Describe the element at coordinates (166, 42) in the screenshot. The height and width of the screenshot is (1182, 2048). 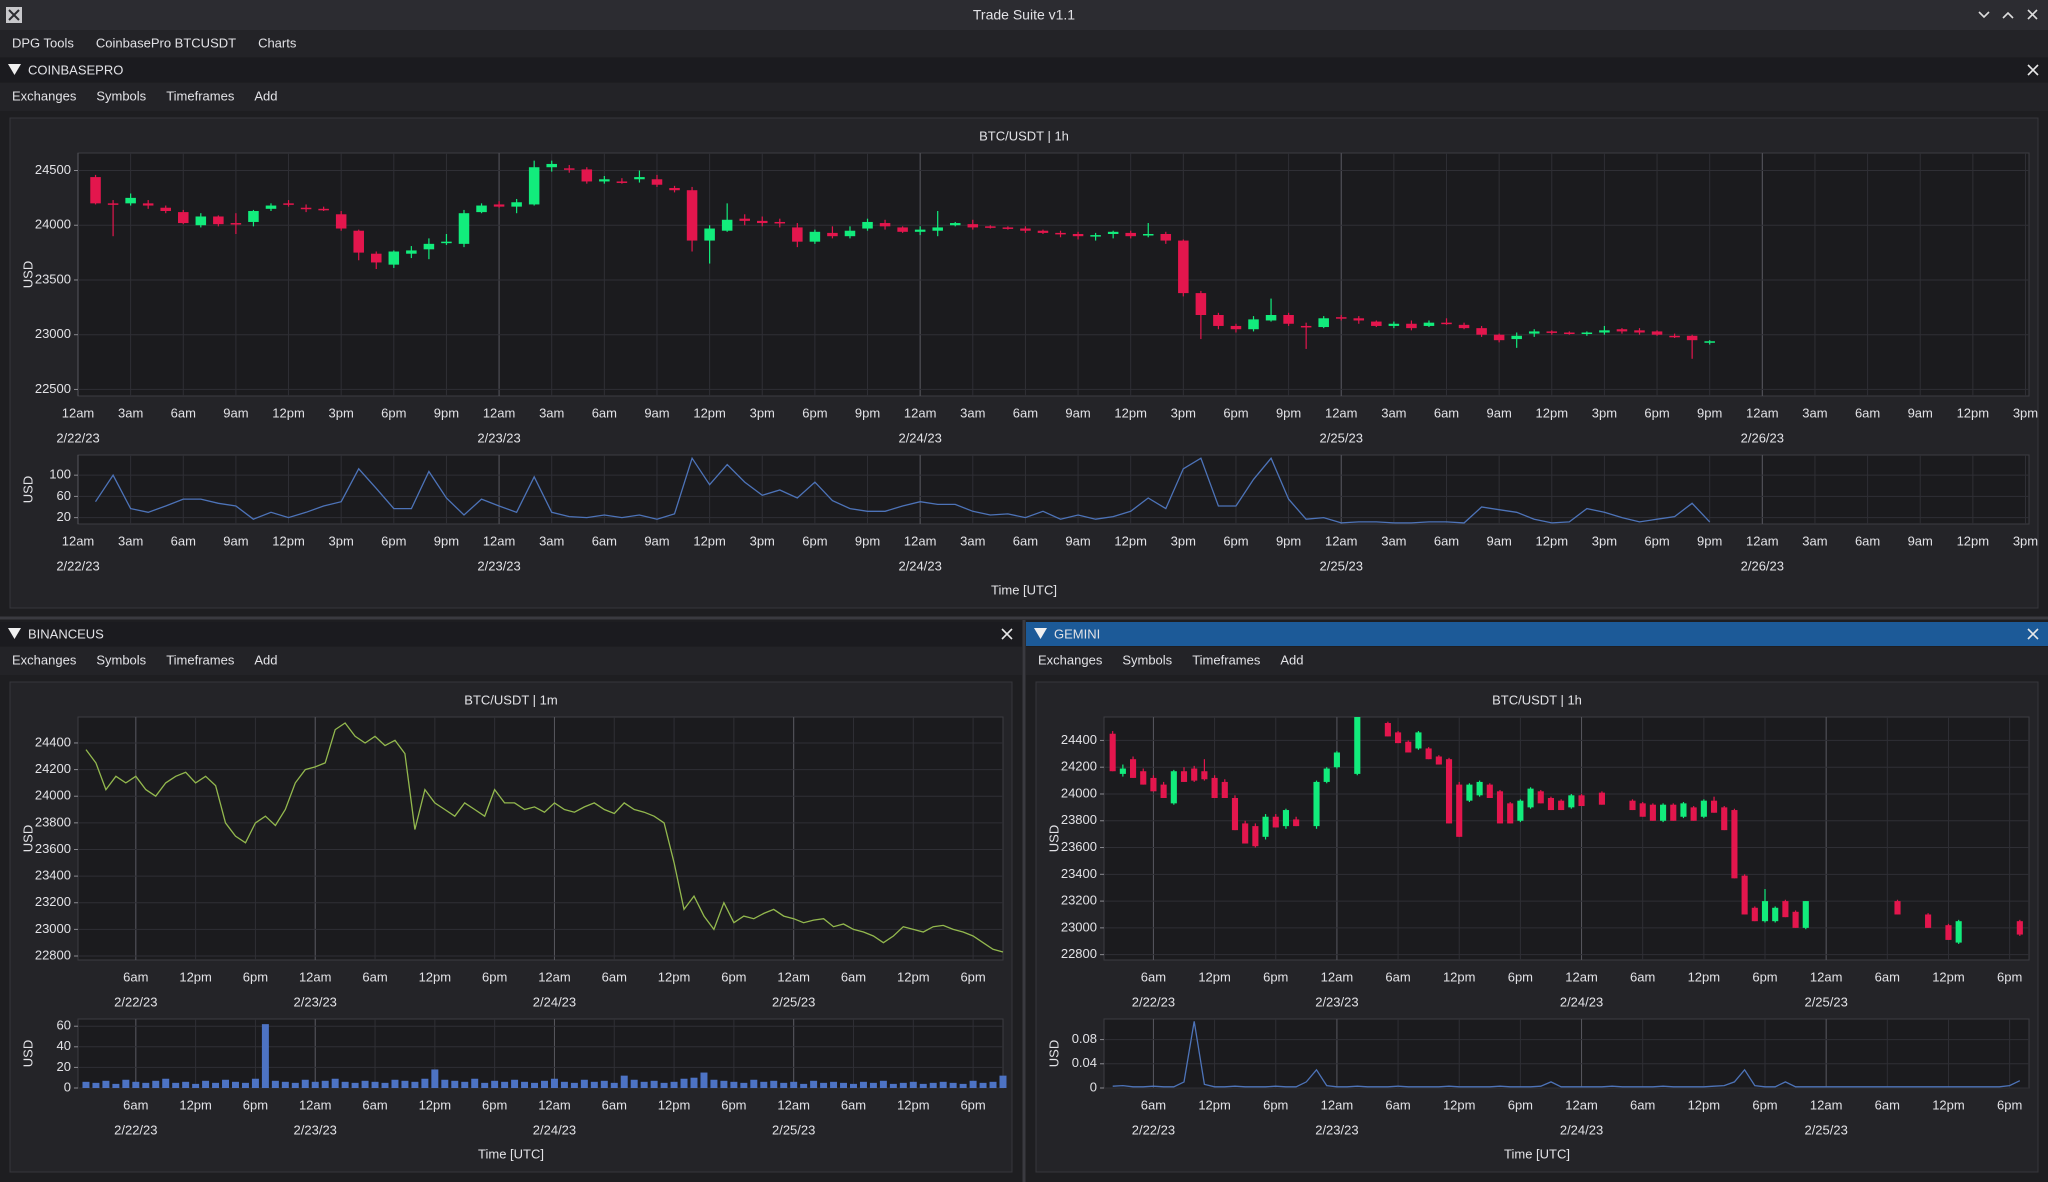
I see `menu-item: CoinbasePro BTCUSDT` at that location.